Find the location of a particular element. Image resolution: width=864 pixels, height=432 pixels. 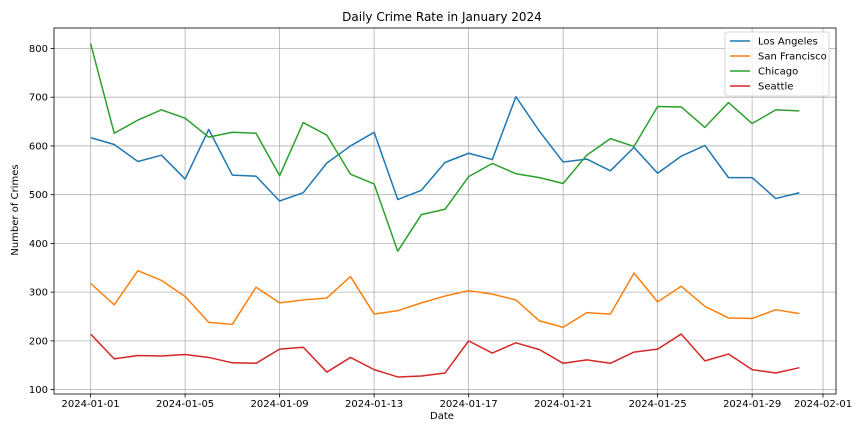

x-tick-label: 2024-01-29 is located at coordinates (752, 404).